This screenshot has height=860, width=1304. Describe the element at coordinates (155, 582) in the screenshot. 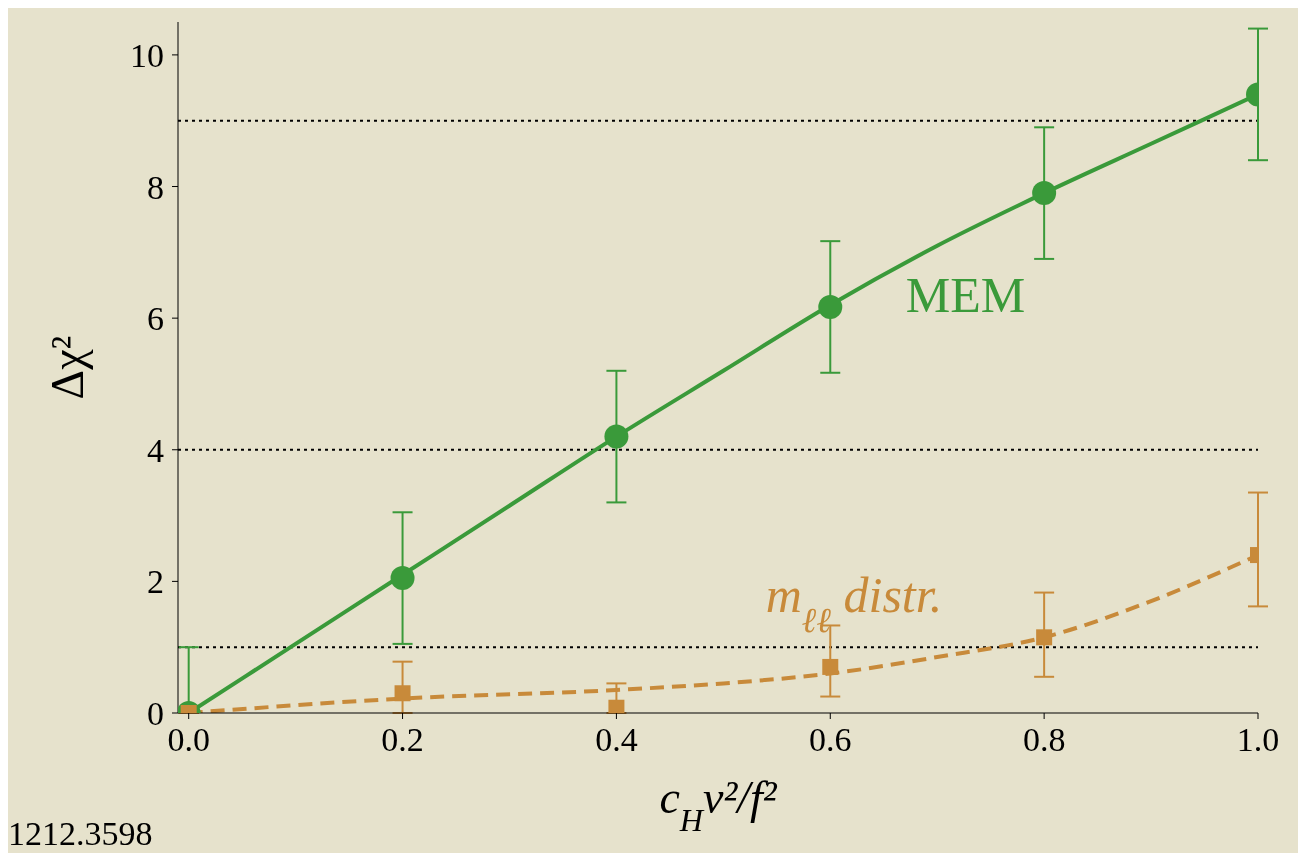

I see `y-tick-label: 2` at that location.